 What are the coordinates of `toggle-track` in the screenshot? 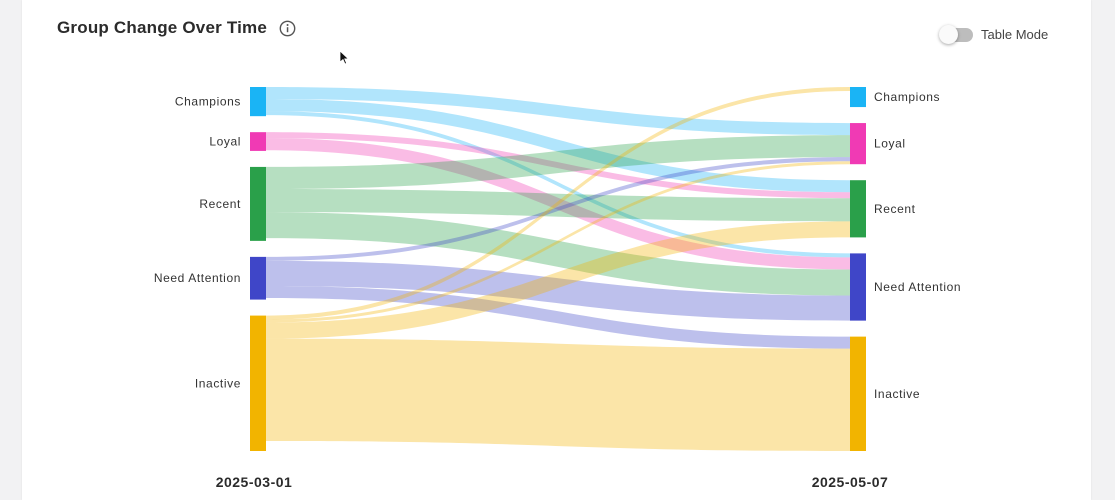 It's located at (956, 34).